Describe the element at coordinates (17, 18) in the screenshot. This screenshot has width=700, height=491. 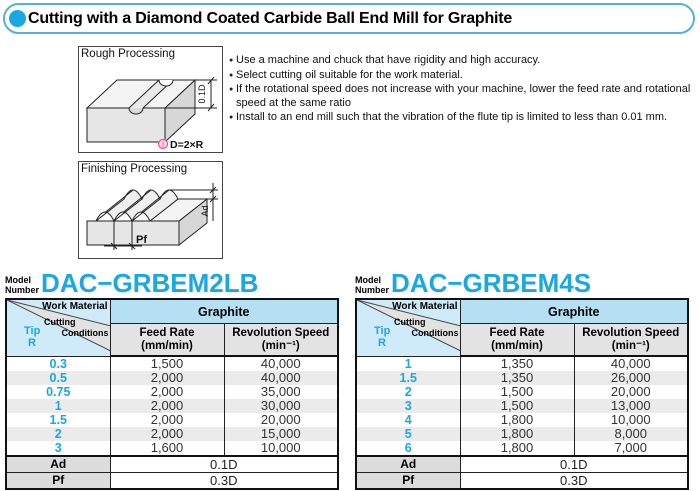
I see `bullet-circle-icon` at that location.